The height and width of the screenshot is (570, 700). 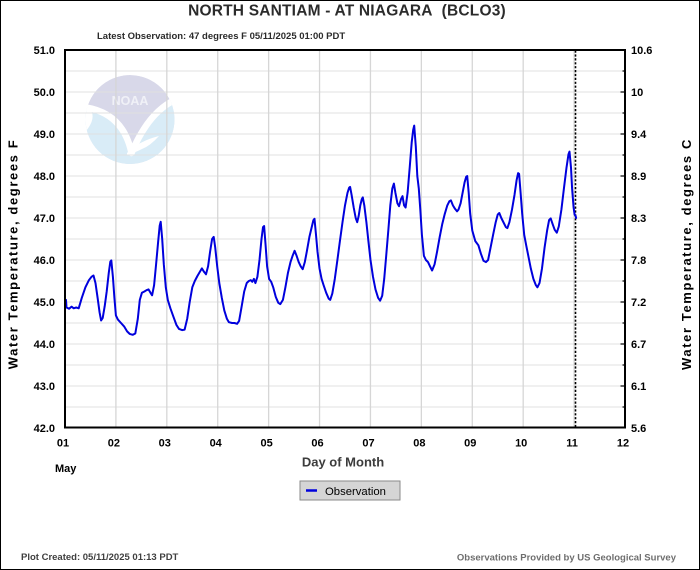 I want to click on svg-text: 47.0, so click(x=44, y=219).